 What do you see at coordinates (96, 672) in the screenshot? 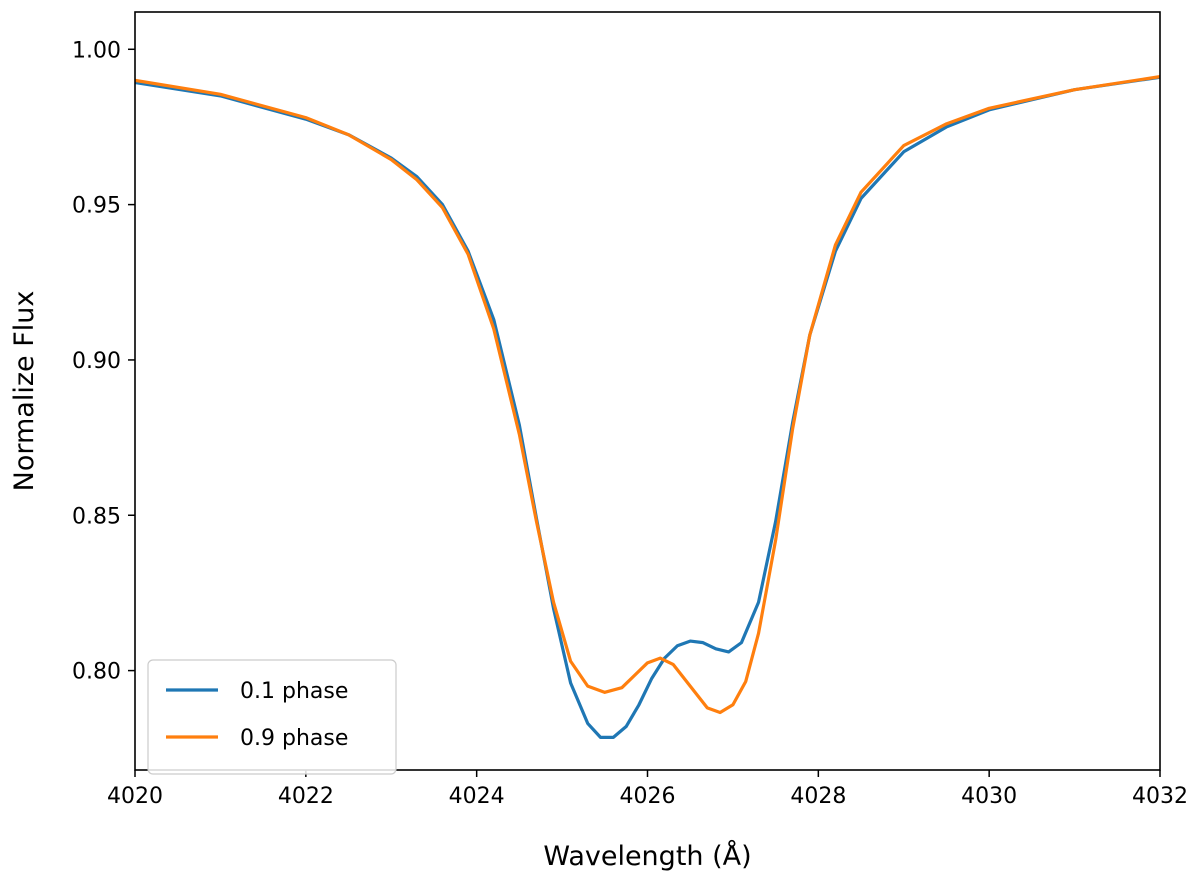
I see `y-tick-label: 0.80` at bounding box center [96, 672].